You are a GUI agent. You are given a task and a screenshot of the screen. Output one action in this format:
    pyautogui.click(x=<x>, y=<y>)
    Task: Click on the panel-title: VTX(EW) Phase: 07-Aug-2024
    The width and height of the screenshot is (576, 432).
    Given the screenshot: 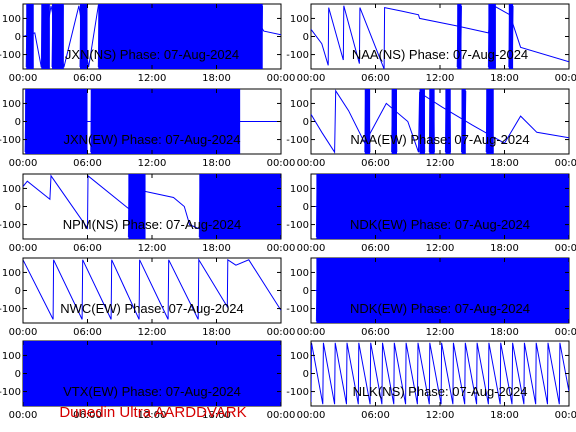 What is the action you would take?
    pyautogui.click(x=152, y=391)
    